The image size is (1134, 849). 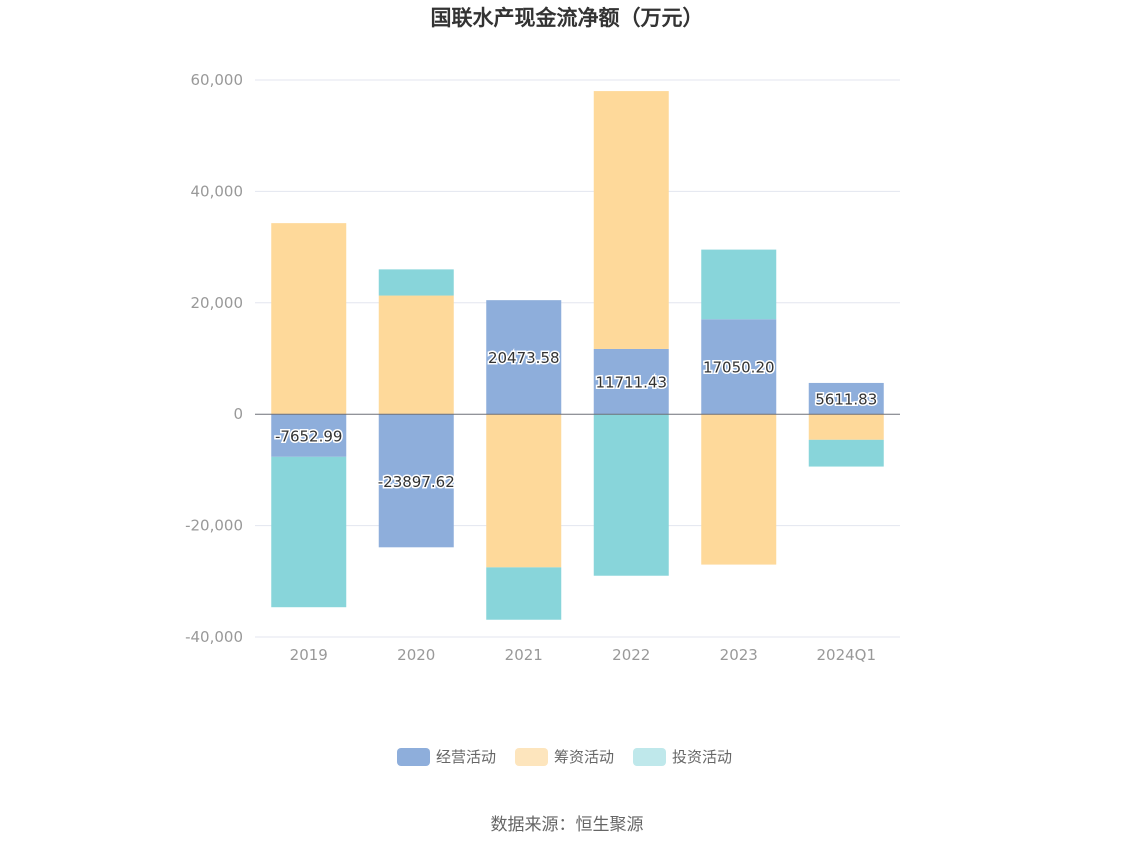 I want to click on y-tick-label: -20,000, so click(x=214, y=526).